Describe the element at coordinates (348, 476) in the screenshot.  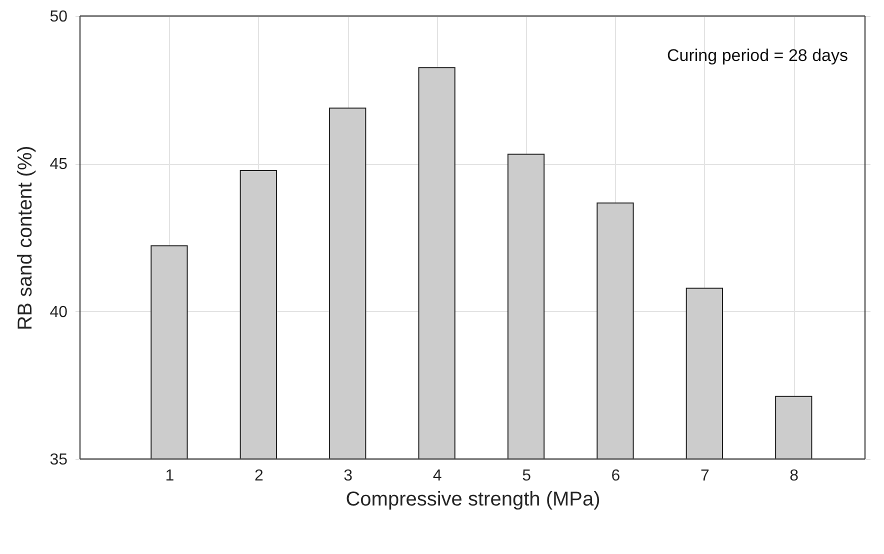
I see `x-tick-label: 3` at that location.